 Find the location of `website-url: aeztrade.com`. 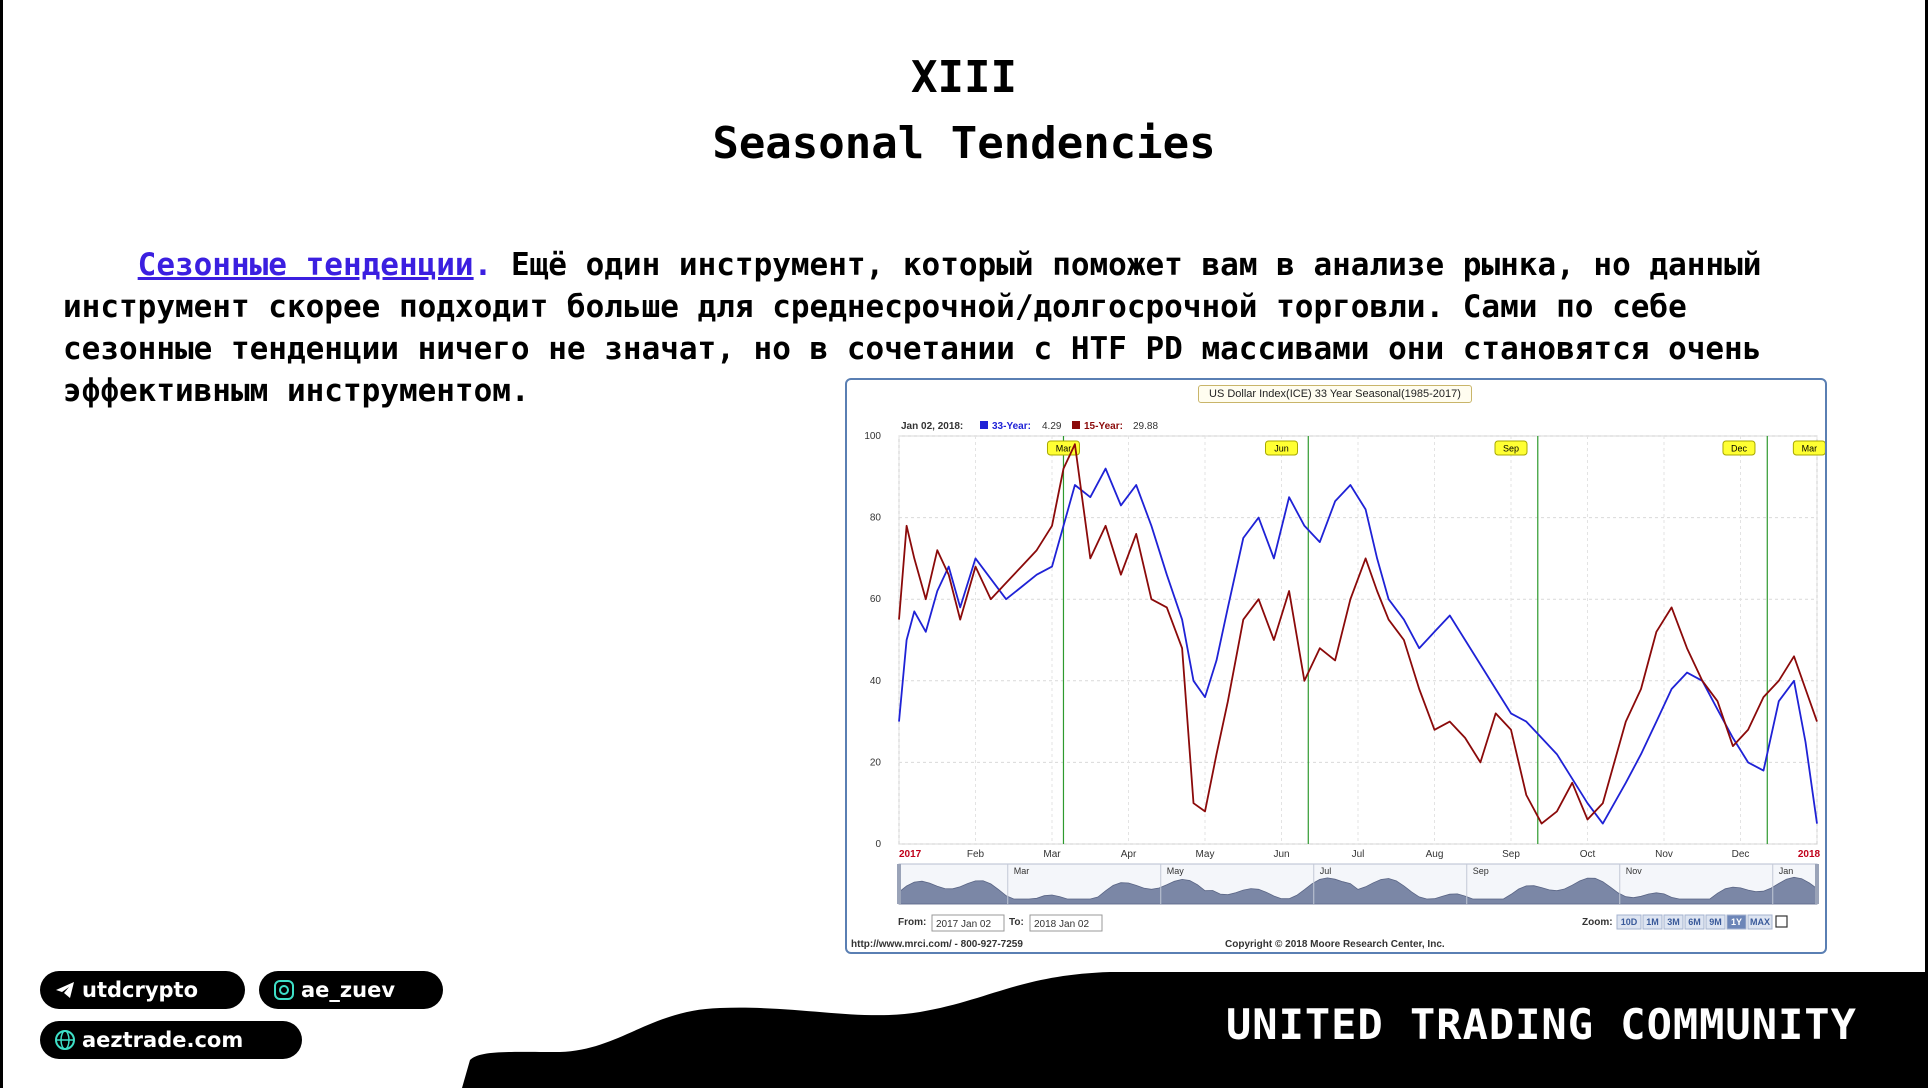

website-url: aeztrade.com is located at coordinates (163, 1040).